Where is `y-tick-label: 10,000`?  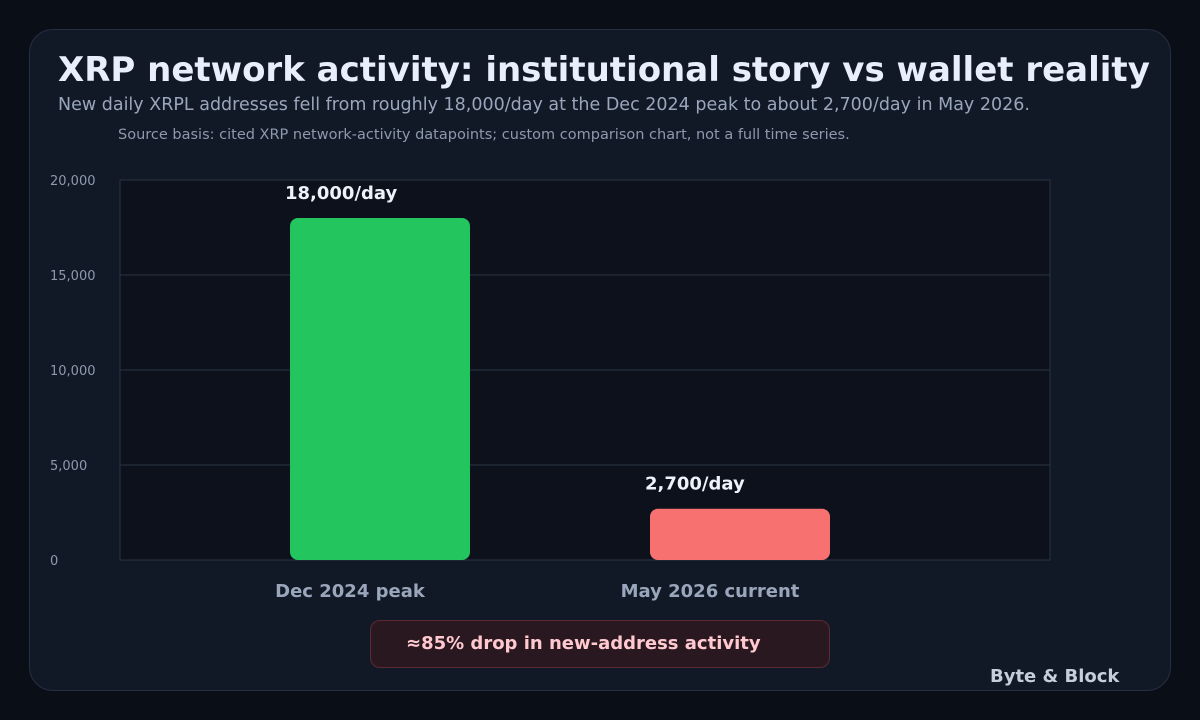
y-tick-label: 10,000 is located at coordinates (73, 371).